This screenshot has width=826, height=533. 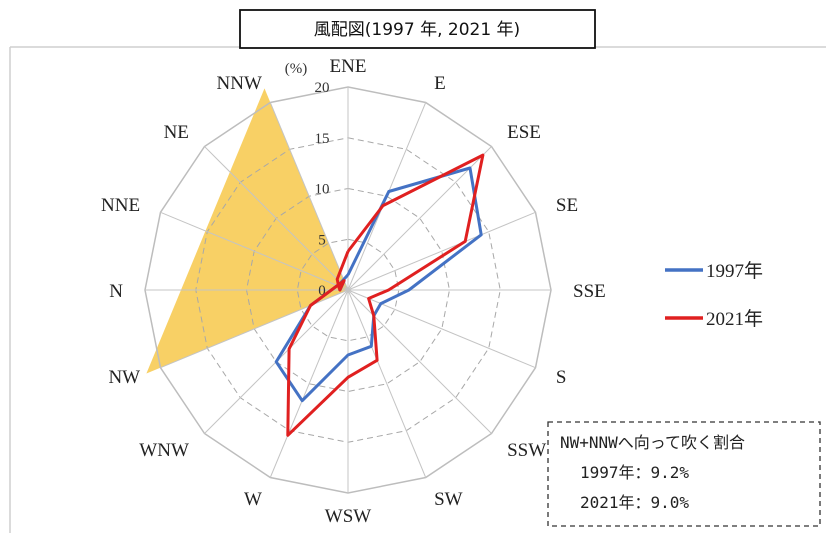 What do you see at coordinates (441, 329) in the screenshot?
I see `spoke-S` at bounding box center [441, 329].